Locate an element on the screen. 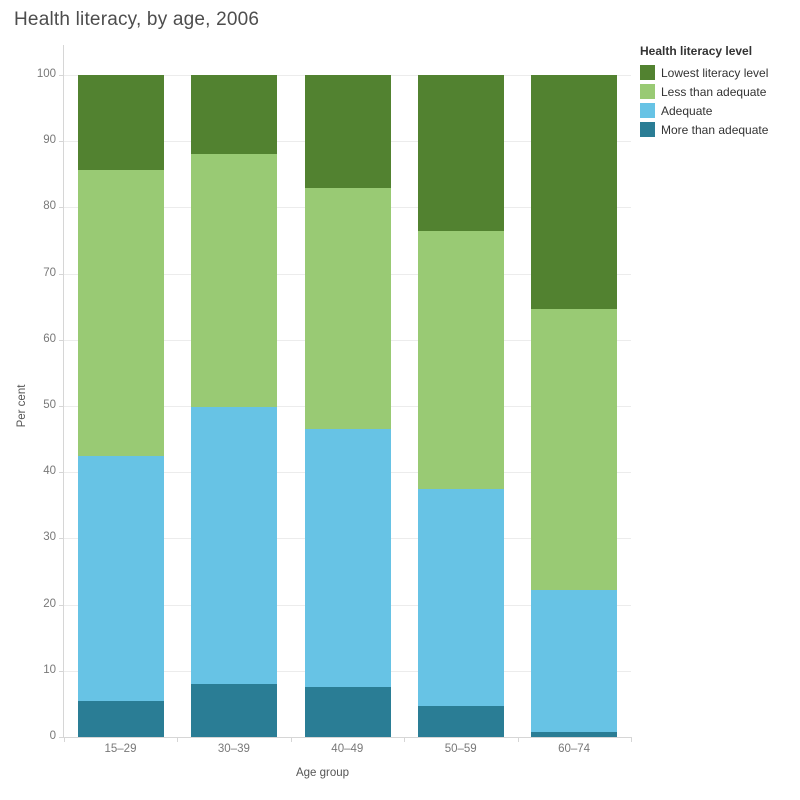 Image resolution: width=800 pixels, height=800 pixels. y-tick-label: 20 is located at coordinates (49, 603).